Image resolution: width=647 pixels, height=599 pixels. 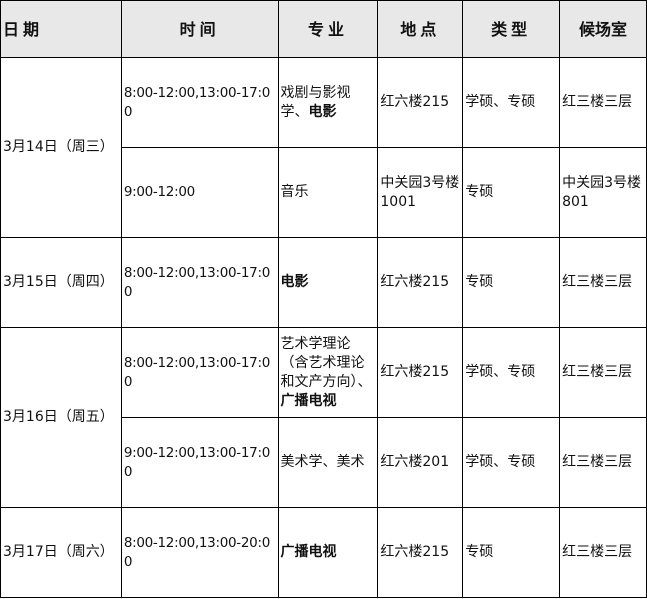 I want to click on major-cell: 电影, so click(x=328, y=282).